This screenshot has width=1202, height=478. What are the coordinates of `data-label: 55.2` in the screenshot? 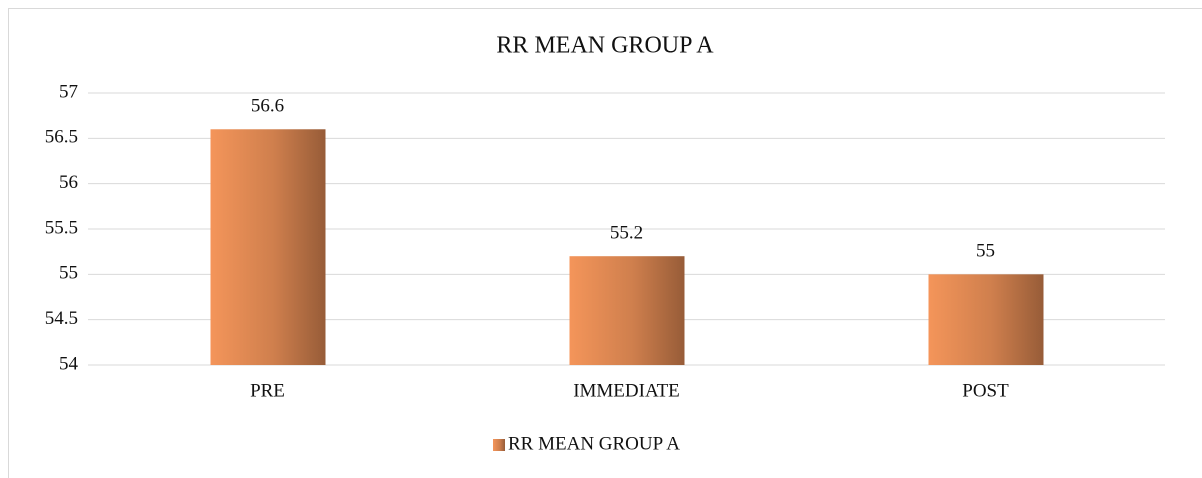 It's located at (626, 233).